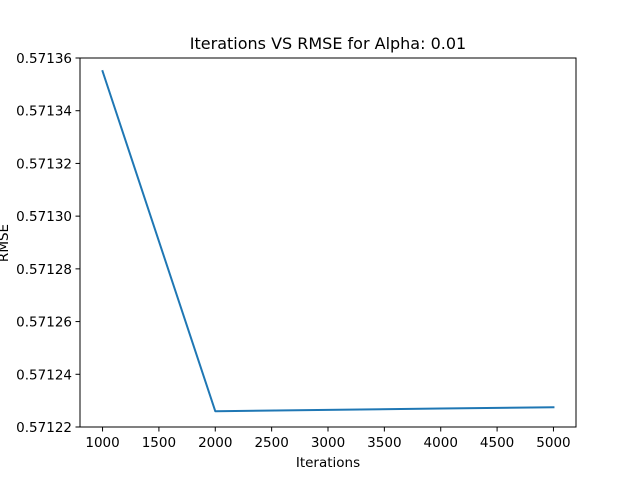 Image resolution: width=640 pixels, height=480 pixels. What do you see at coordinates (102, 443) in the screenshot?
I see `x-tick-label: 1000` at bounding box center [102, 443].